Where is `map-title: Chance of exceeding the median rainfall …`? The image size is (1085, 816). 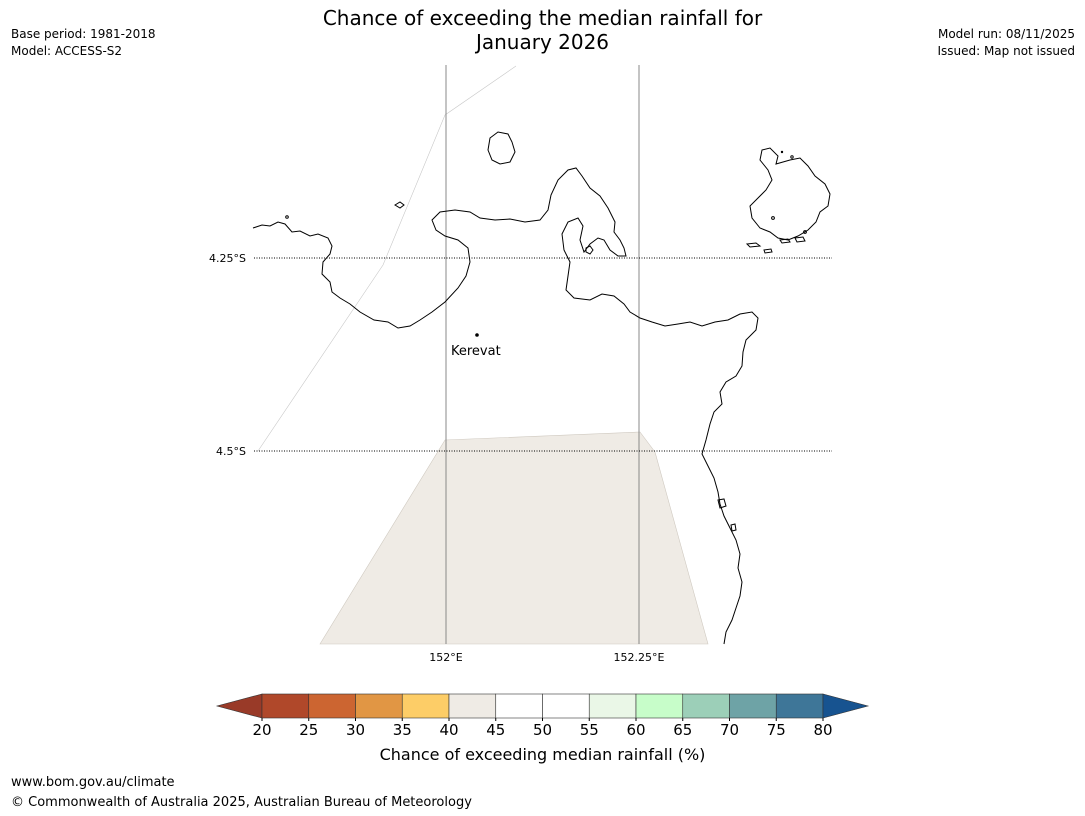 map-title: Chance of exceeding the median rainfall … is located at coordinates (542, 30).